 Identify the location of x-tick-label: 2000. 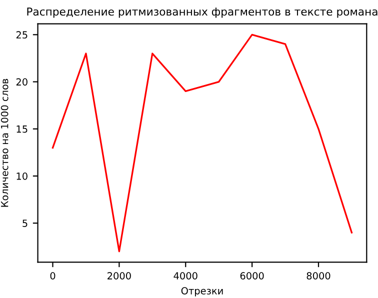
(119, 276).